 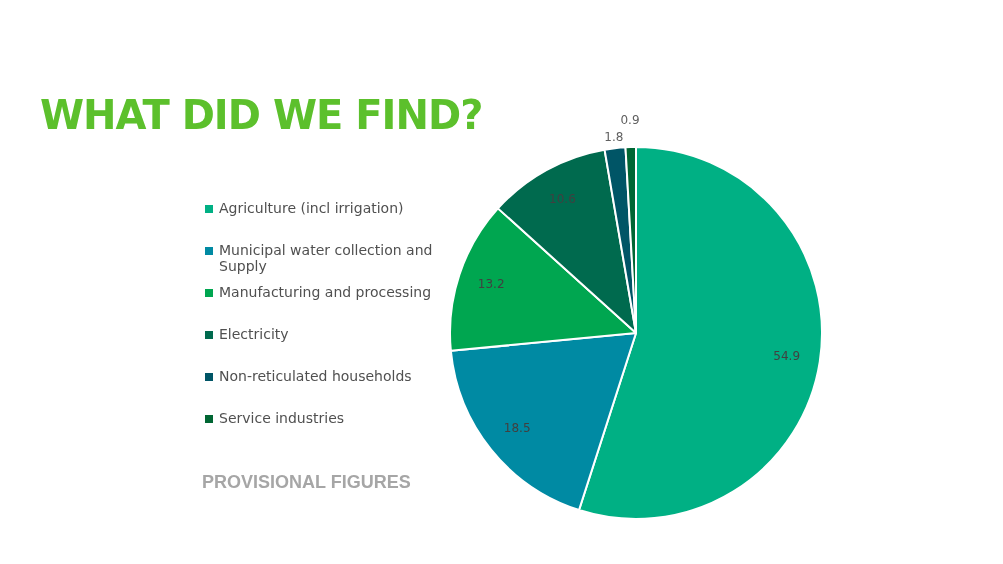 What do you see at coordinates (325, 292) in the screenshot?
I see `legend-label: Manufacturing and processing` at bounding box center [325, 292].